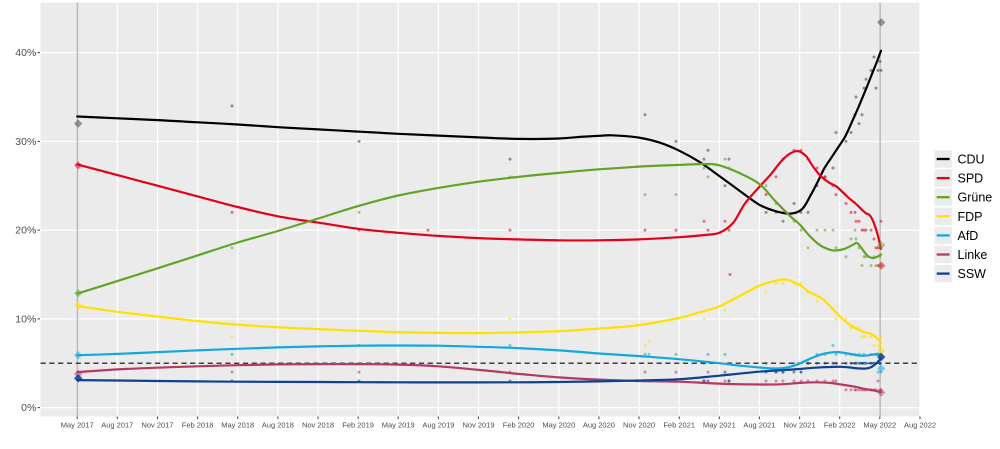 Image resolution: width=1000 pixels, height=449 pixels. Describe the element at coordinates (25, 319) in the screenshot. I see `svg-text: 10%` at that location.